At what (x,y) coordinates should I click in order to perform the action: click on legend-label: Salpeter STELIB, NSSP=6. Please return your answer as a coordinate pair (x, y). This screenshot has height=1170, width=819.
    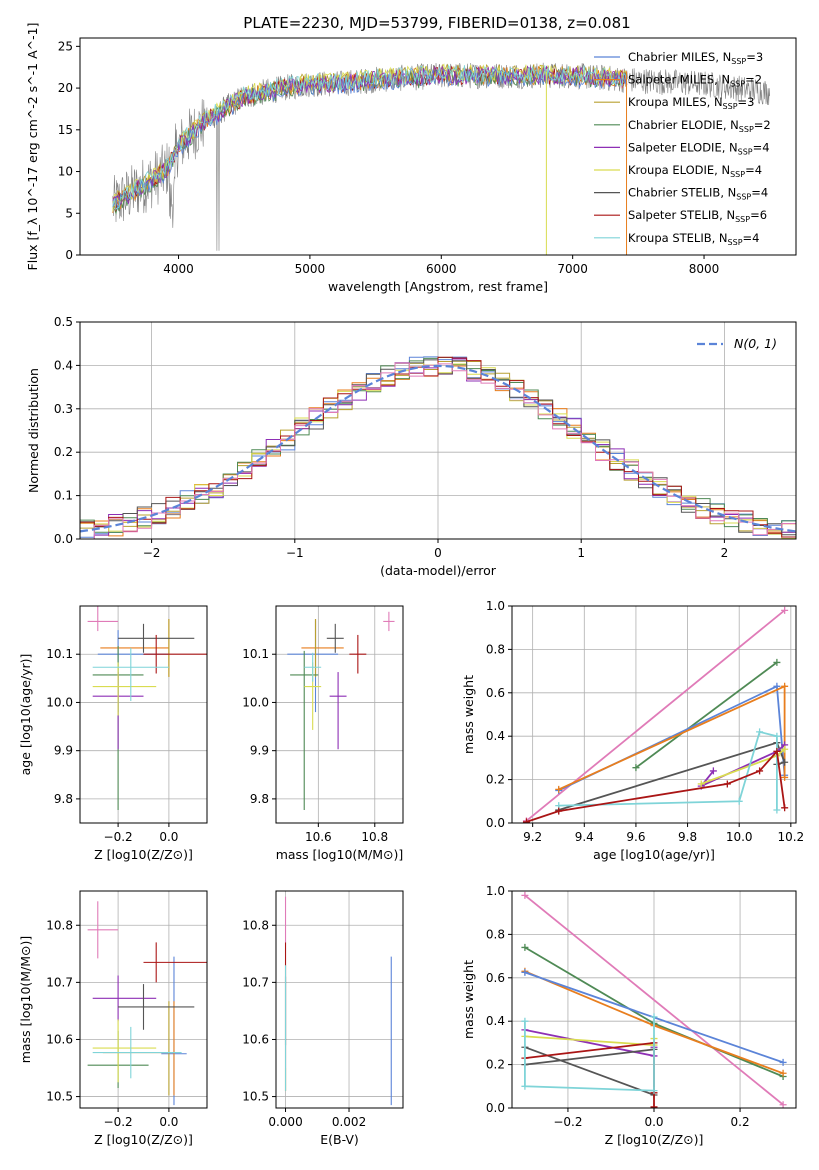
    Looking at the image, I should click on (697, 216).